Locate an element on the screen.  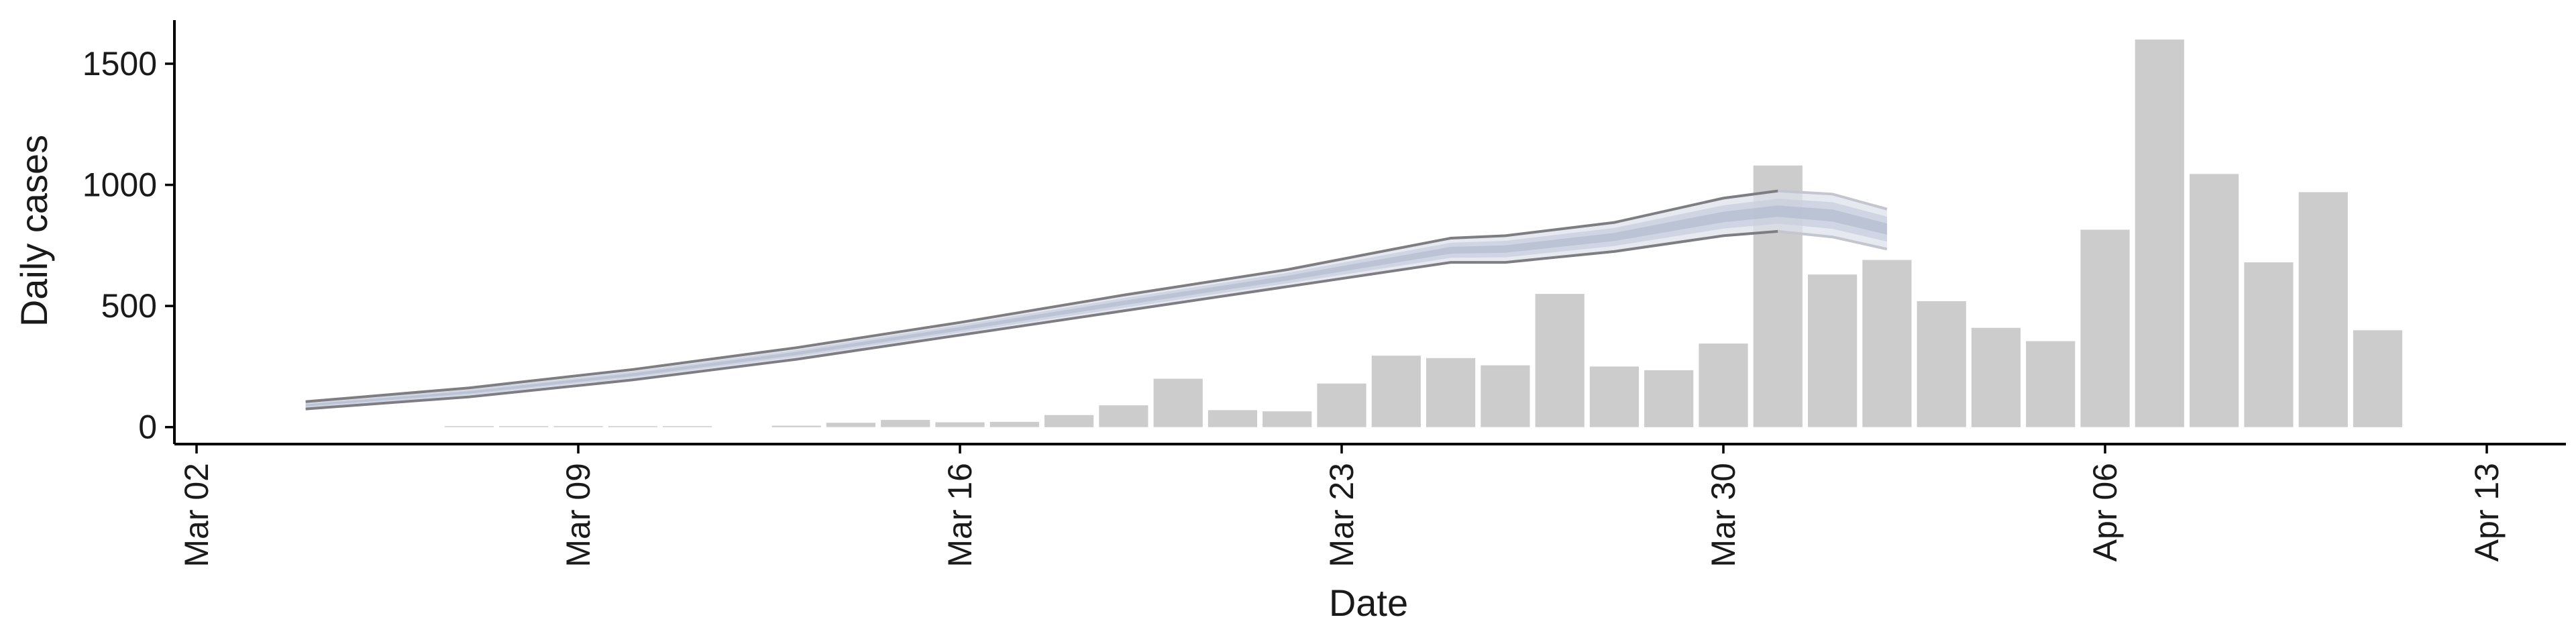
y-axis-title: Daily cases is located at coordinates (34, 231).